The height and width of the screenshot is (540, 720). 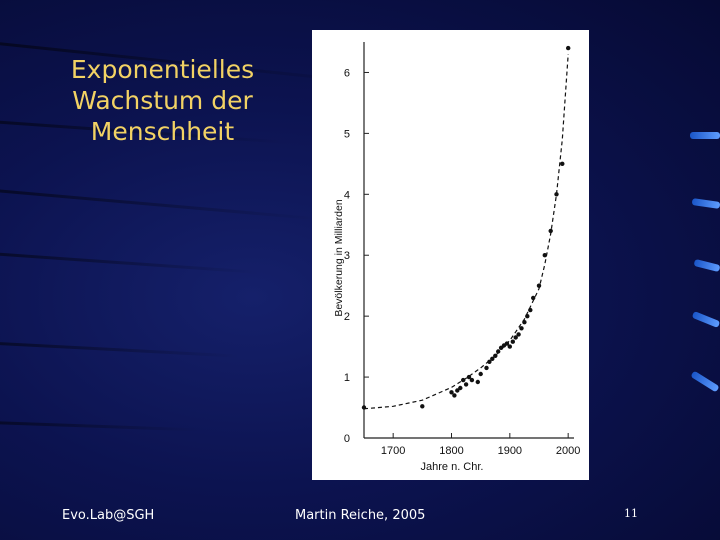 I want to click on y-tick-label: 3, so click(x=347, y=256).